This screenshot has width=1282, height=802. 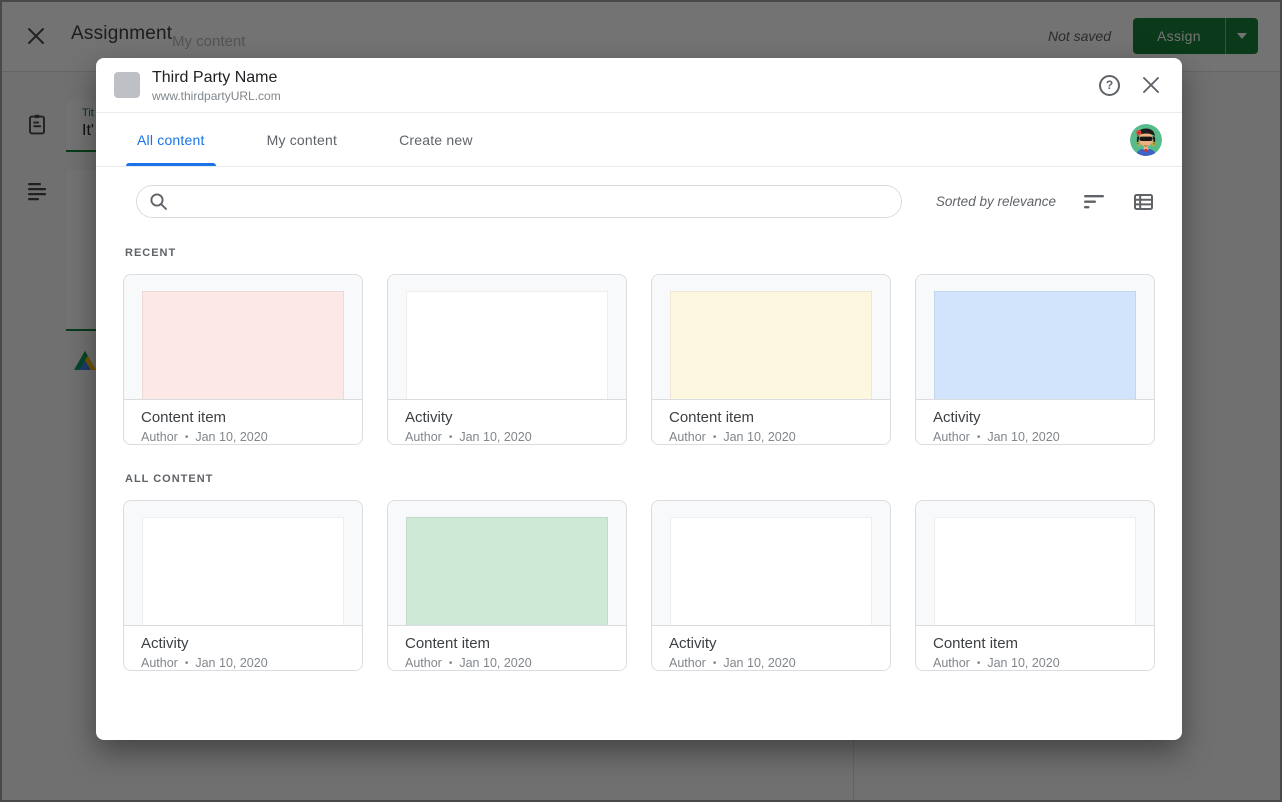 What do you see at coordinates (158, 201) in the screenshot?
I see `search-icon` at bounding box center [158, 201].